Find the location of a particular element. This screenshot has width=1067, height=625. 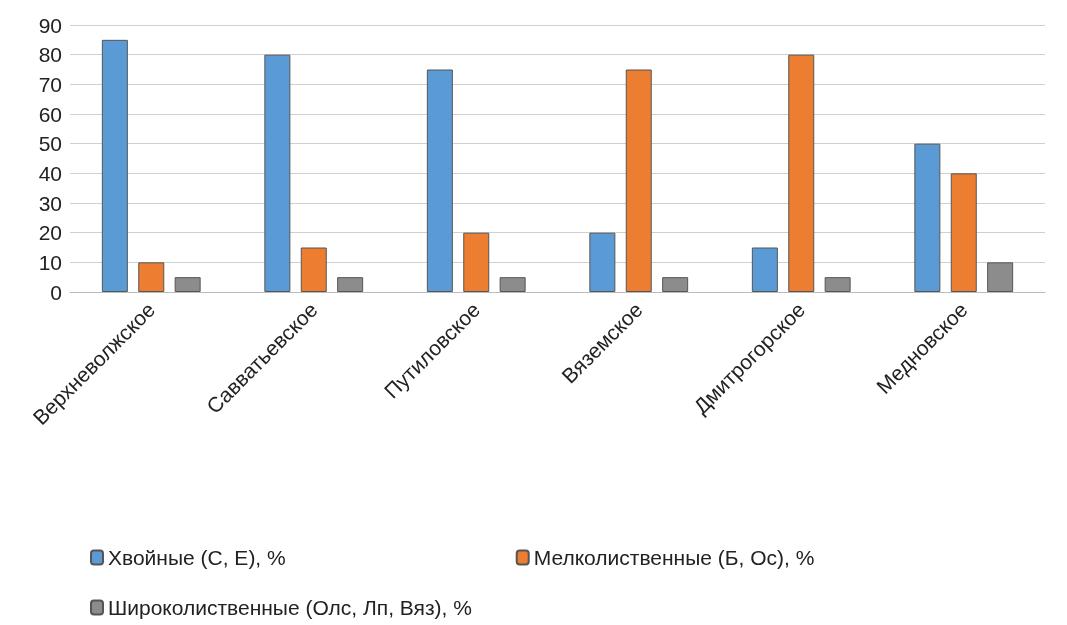

y-tick-label: 0 is located at coordinates (56, 292).